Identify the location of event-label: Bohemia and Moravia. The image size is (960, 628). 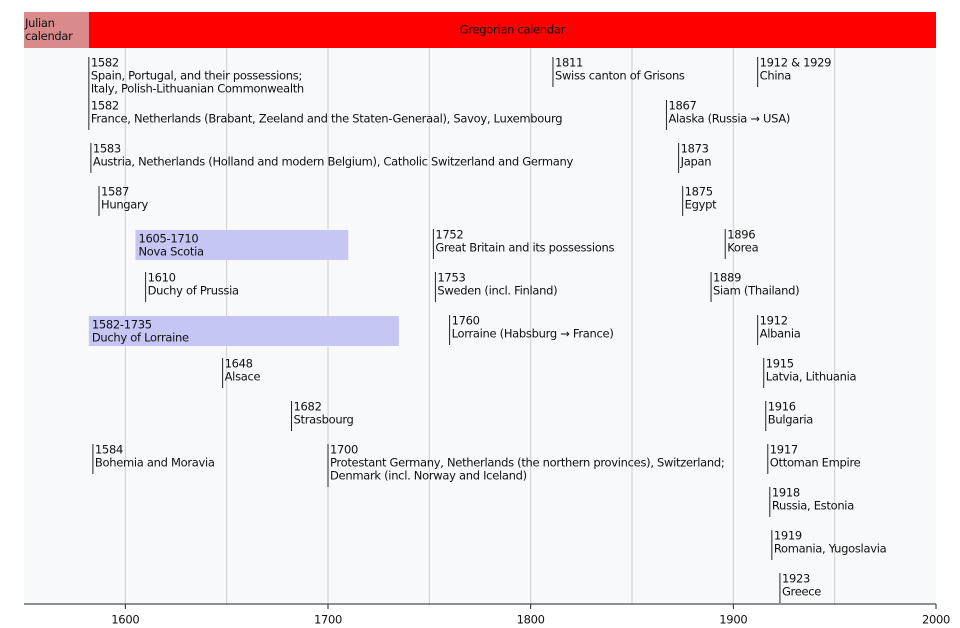
(155, 463).